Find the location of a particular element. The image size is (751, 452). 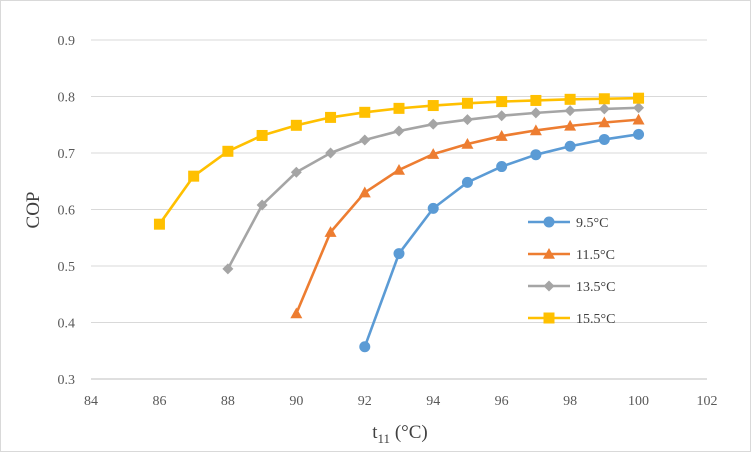

y-tick-label: 0.7 is located at coordinates (67, 154).